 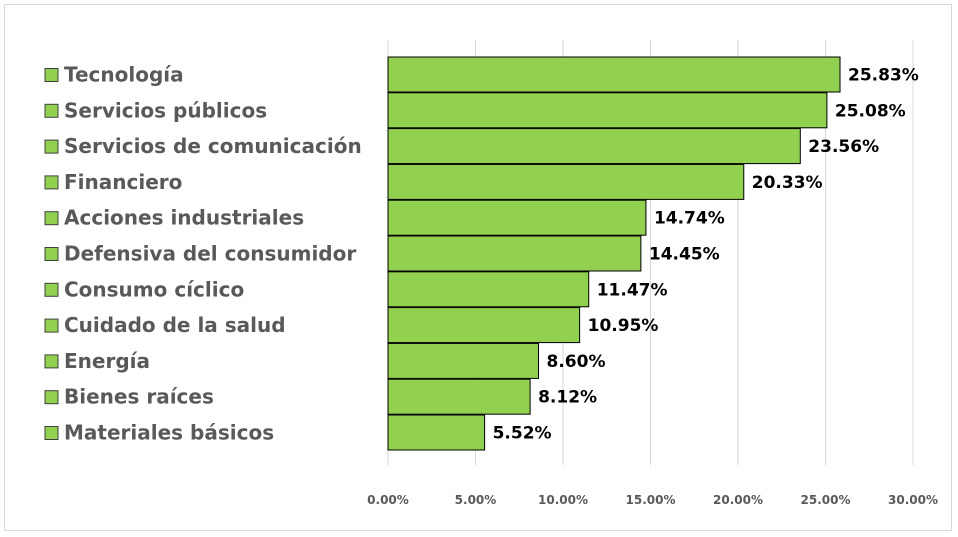 What do you see at coordinates (870, 111) in the screenshot?
I see `bar-value-label: 25.08%` at bounding box center [870, 111].